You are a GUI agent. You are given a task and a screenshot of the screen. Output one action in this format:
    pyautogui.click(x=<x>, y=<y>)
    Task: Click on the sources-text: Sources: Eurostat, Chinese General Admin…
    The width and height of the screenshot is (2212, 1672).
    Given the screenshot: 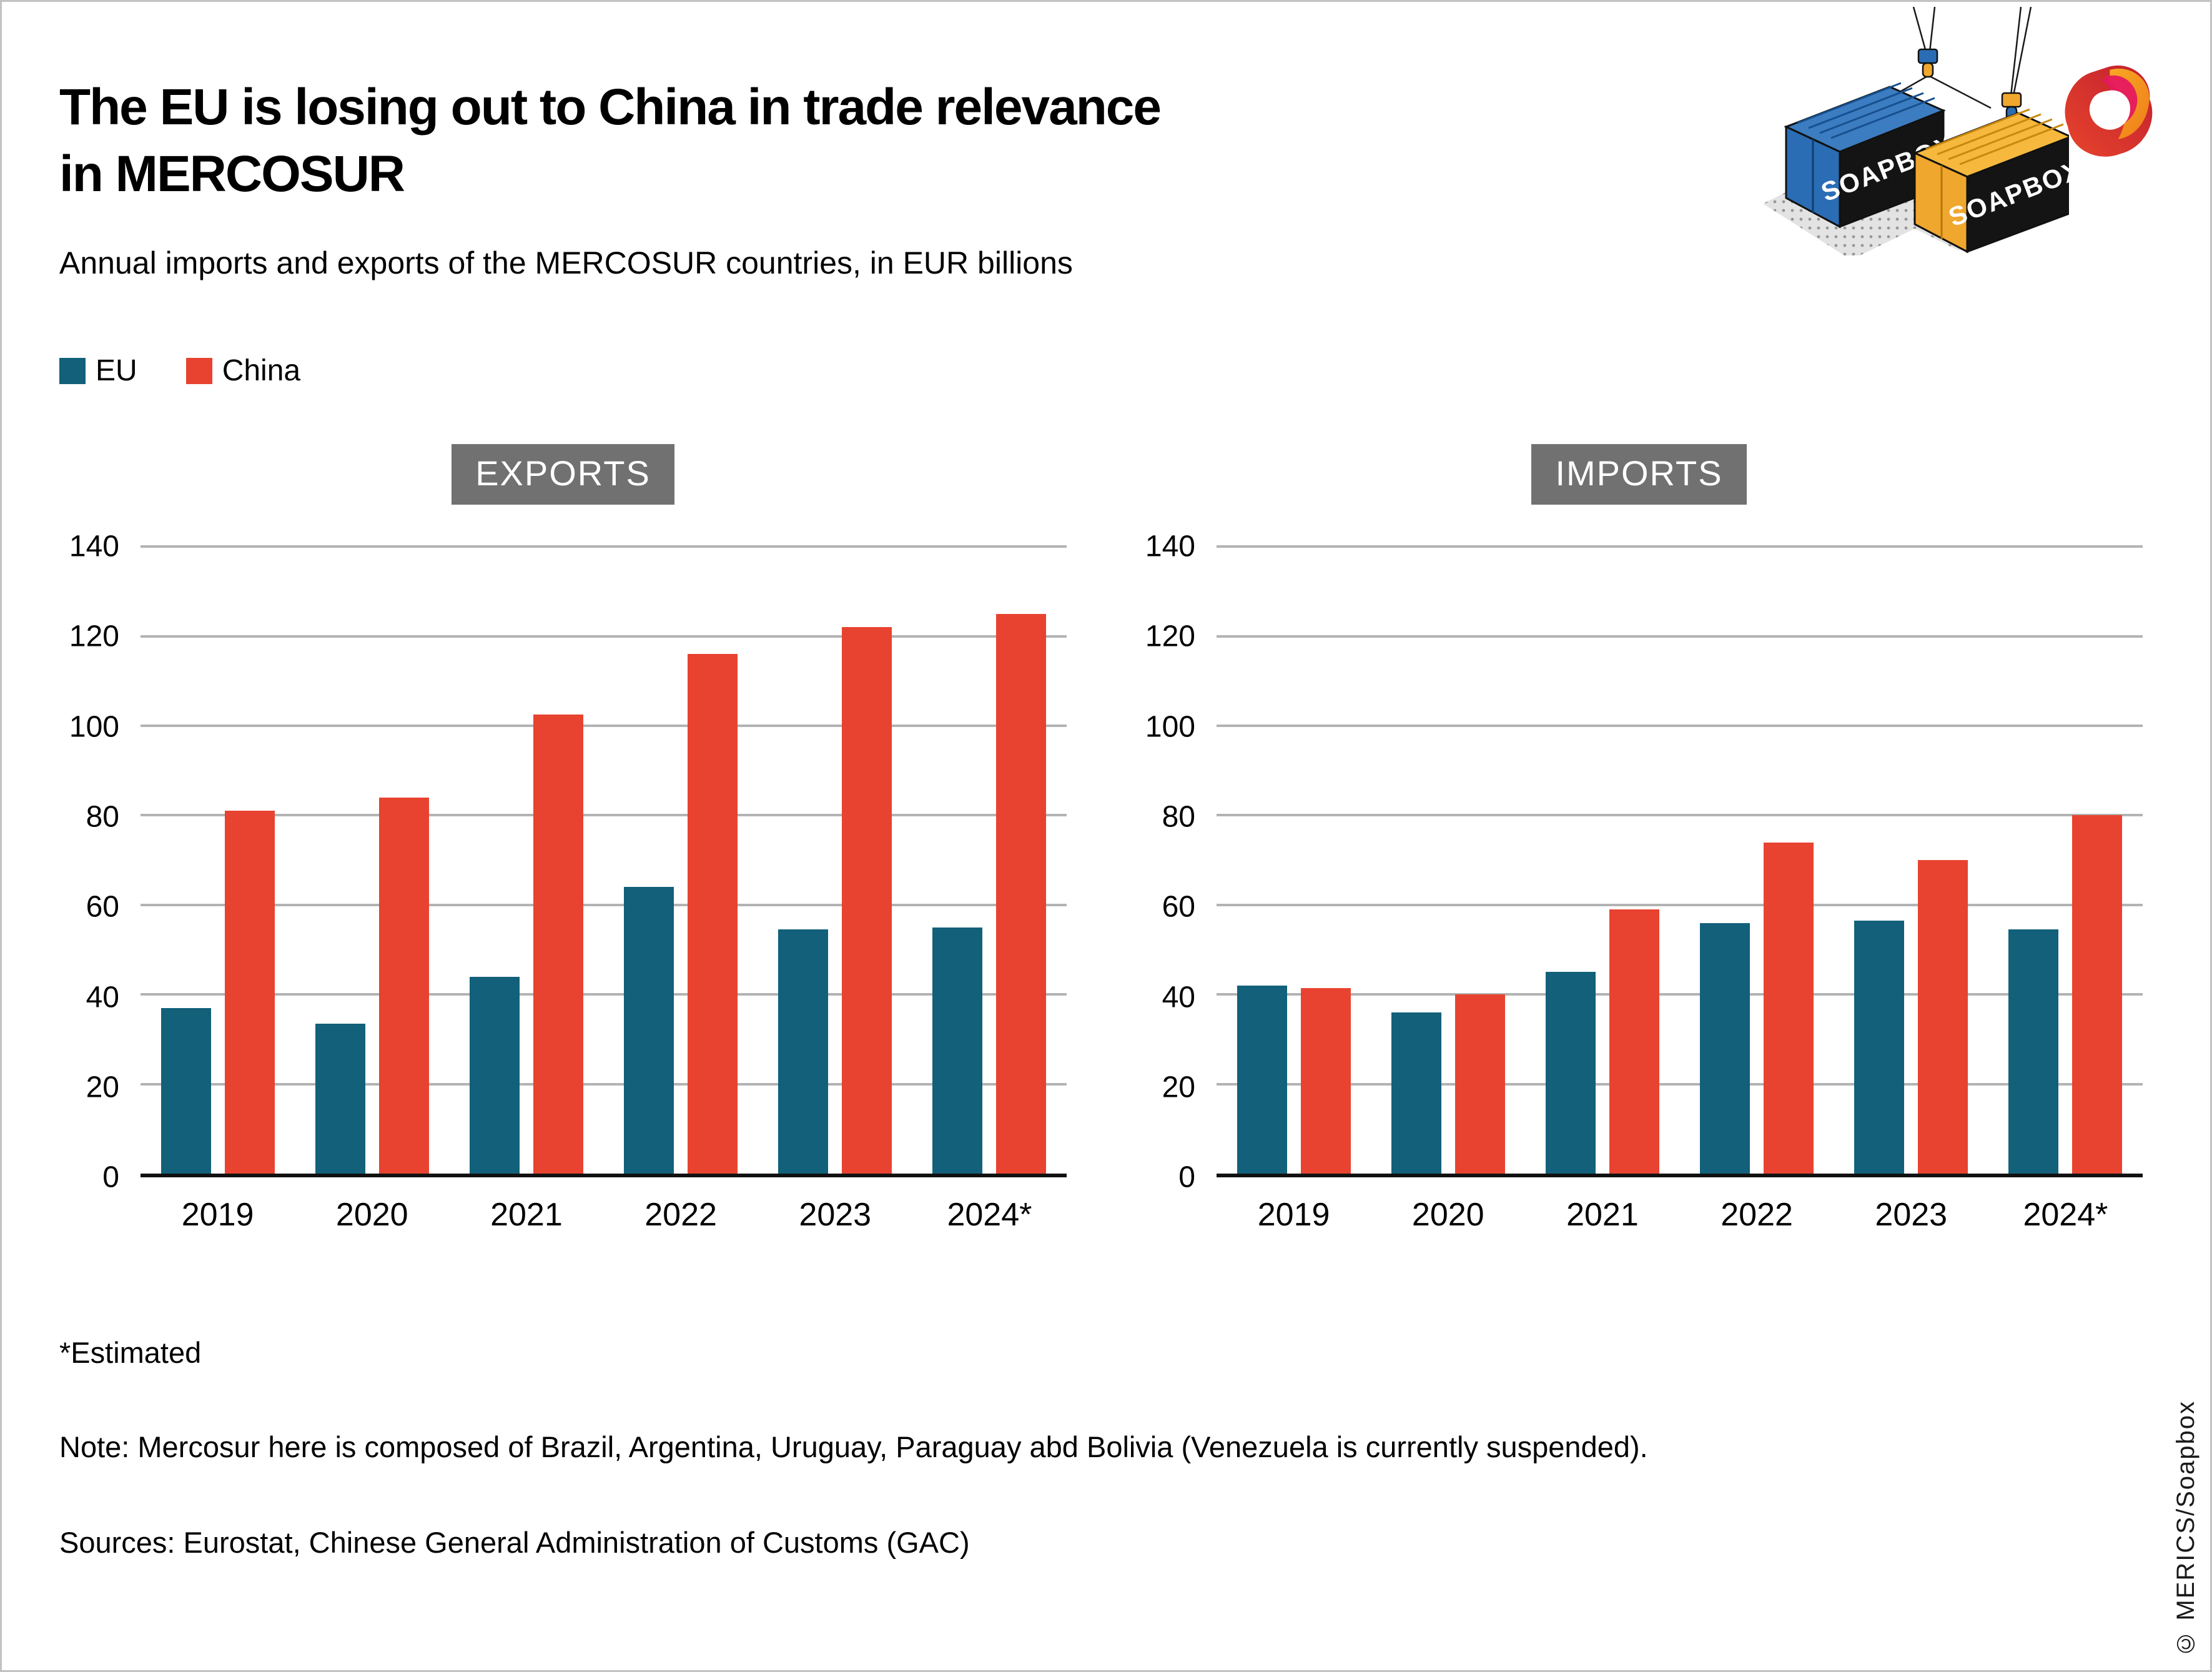 What is the action you would take?
    pyautogui.click(x=514, y=1543)
    